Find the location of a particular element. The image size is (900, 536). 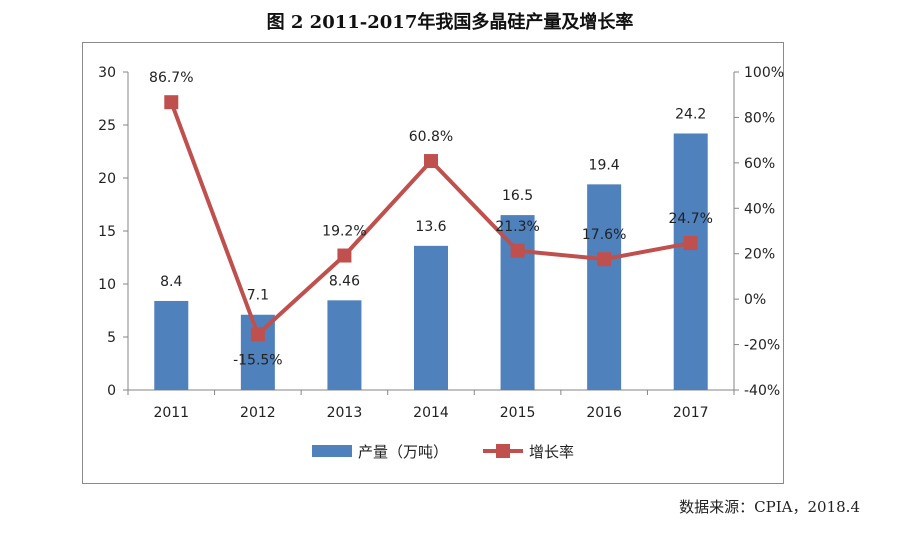

growth-rate-data-label: 21.3% is located at coordinates (517, 227).